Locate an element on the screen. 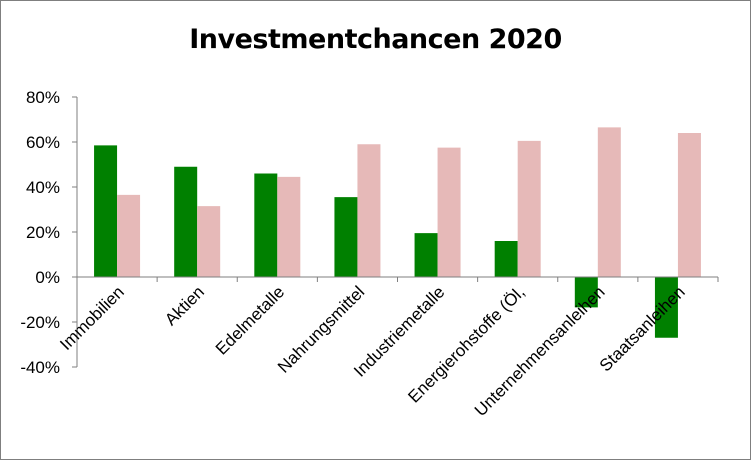  y-tick-label-3: 20% is located at coordinates (43, 232).